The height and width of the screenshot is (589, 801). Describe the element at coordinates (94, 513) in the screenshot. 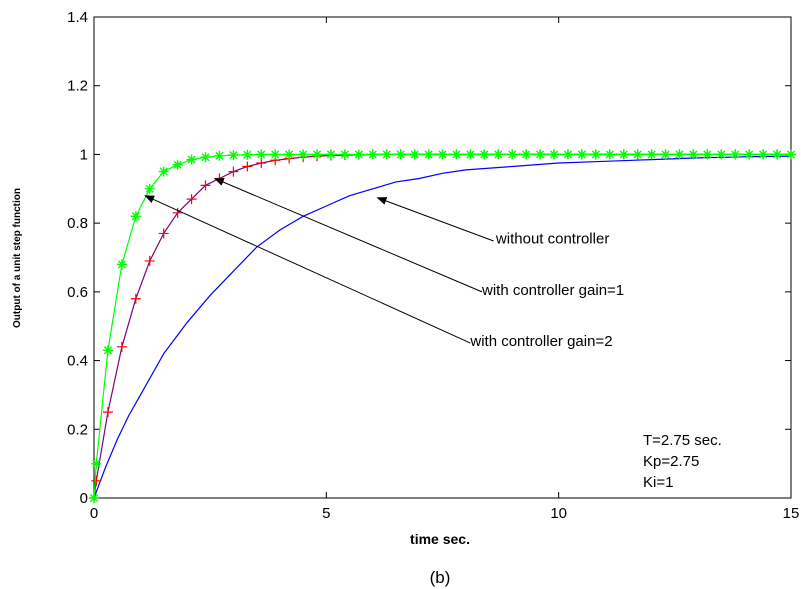

I see `x-tick-label: 0` at that location.